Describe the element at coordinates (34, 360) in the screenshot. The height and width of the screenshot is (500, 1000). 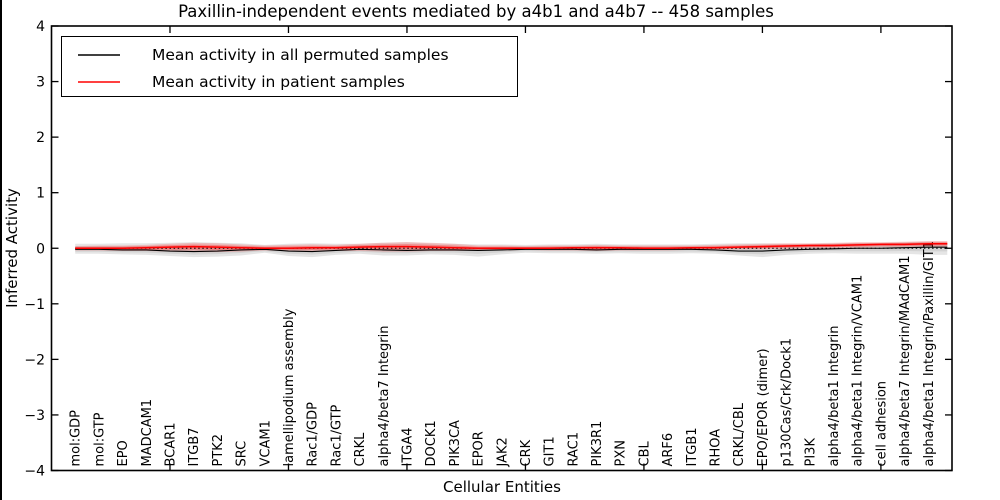
I see `y-tick-label: −2` at that location.